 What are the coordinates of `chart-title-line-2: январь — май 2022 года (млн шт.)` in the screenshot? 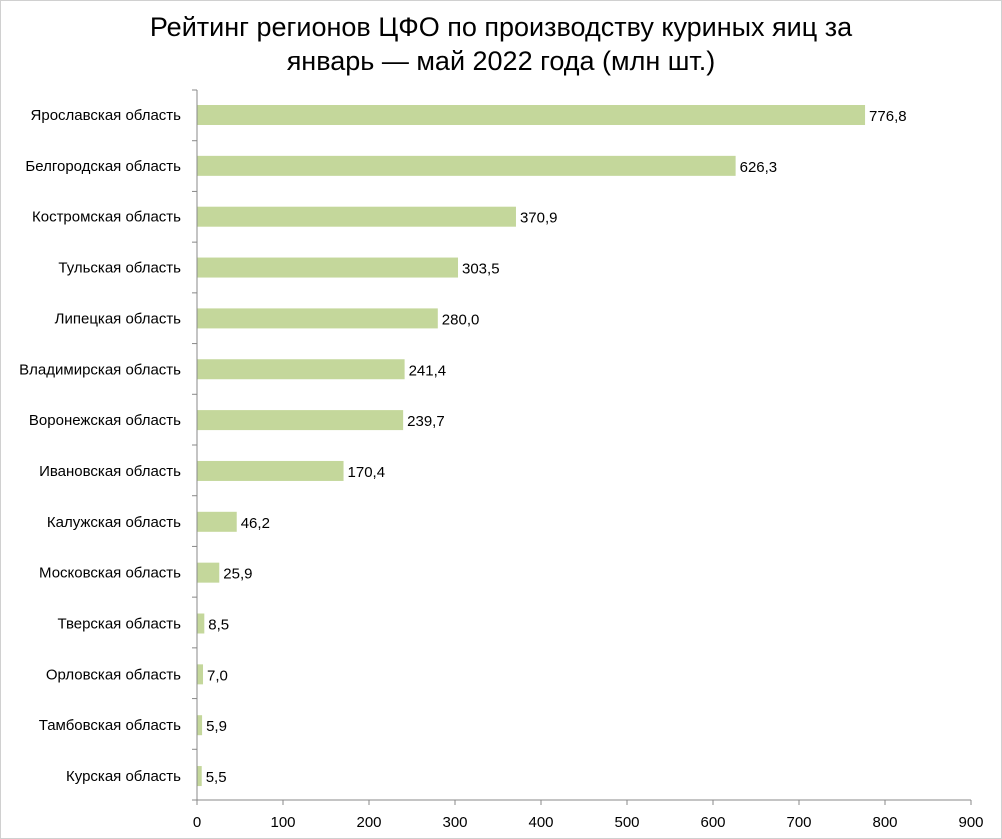 It's located at (501, 61).